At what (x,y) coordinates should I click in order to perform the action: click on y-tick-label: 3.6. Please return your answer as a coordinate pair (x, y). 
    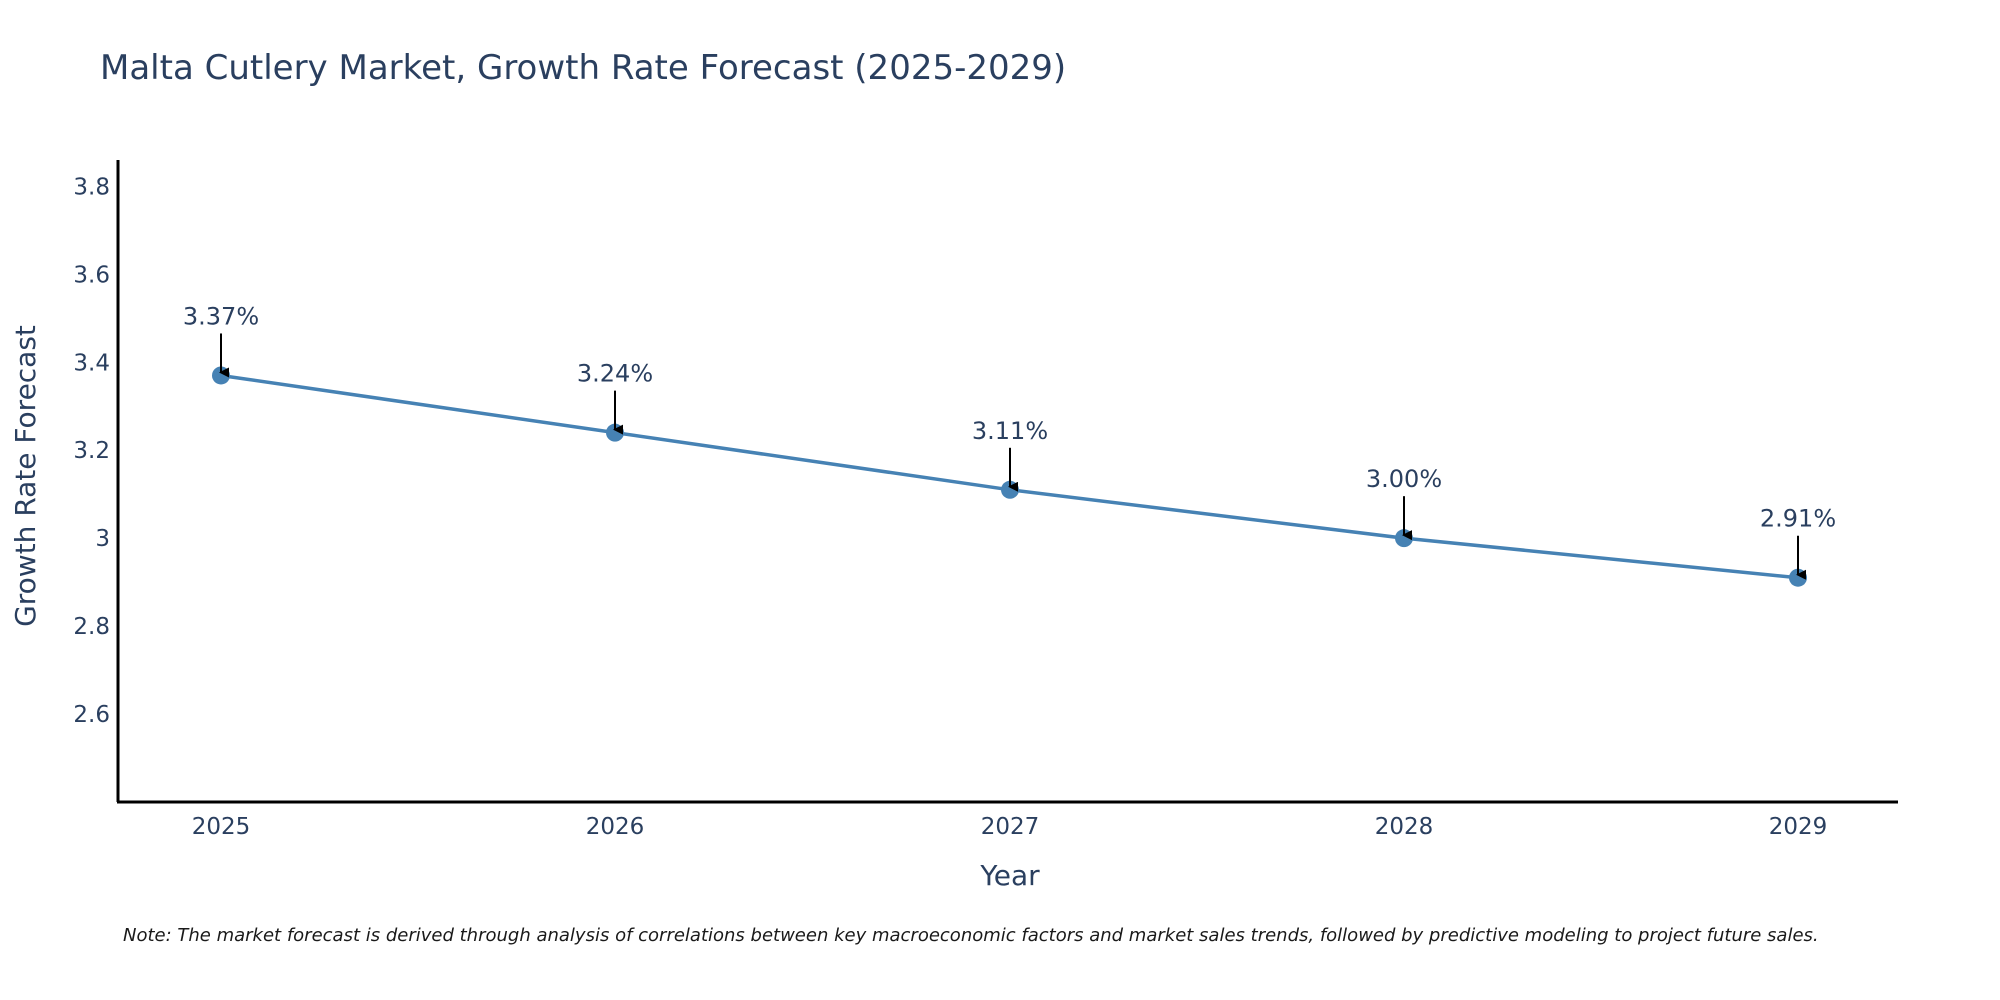
    Looking at the image, I should click on (91, 275).